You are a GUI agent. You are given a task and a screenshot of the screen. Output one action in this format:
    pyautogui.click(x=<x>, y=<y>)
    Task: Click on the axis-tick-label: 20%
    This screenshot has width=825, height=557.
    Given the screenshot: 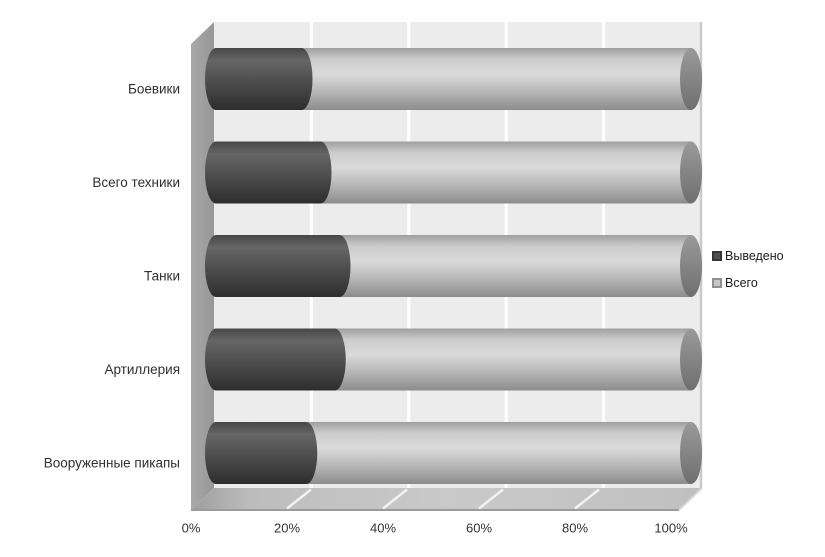 What is the action you would take?
    pyautogui.click(x=287, y=527)
    